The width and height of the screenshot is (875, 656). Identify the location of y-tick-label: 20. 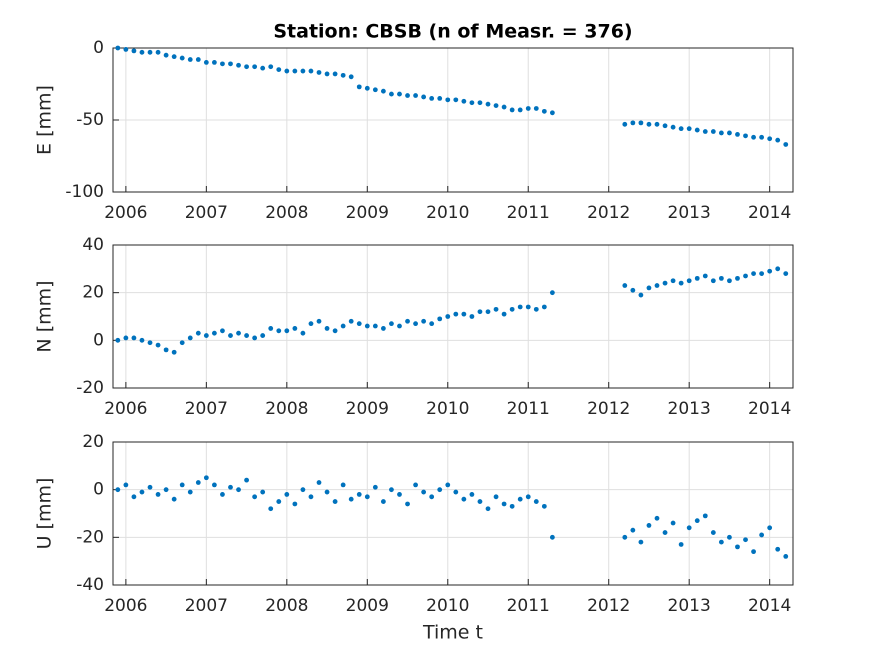
(93, 293).